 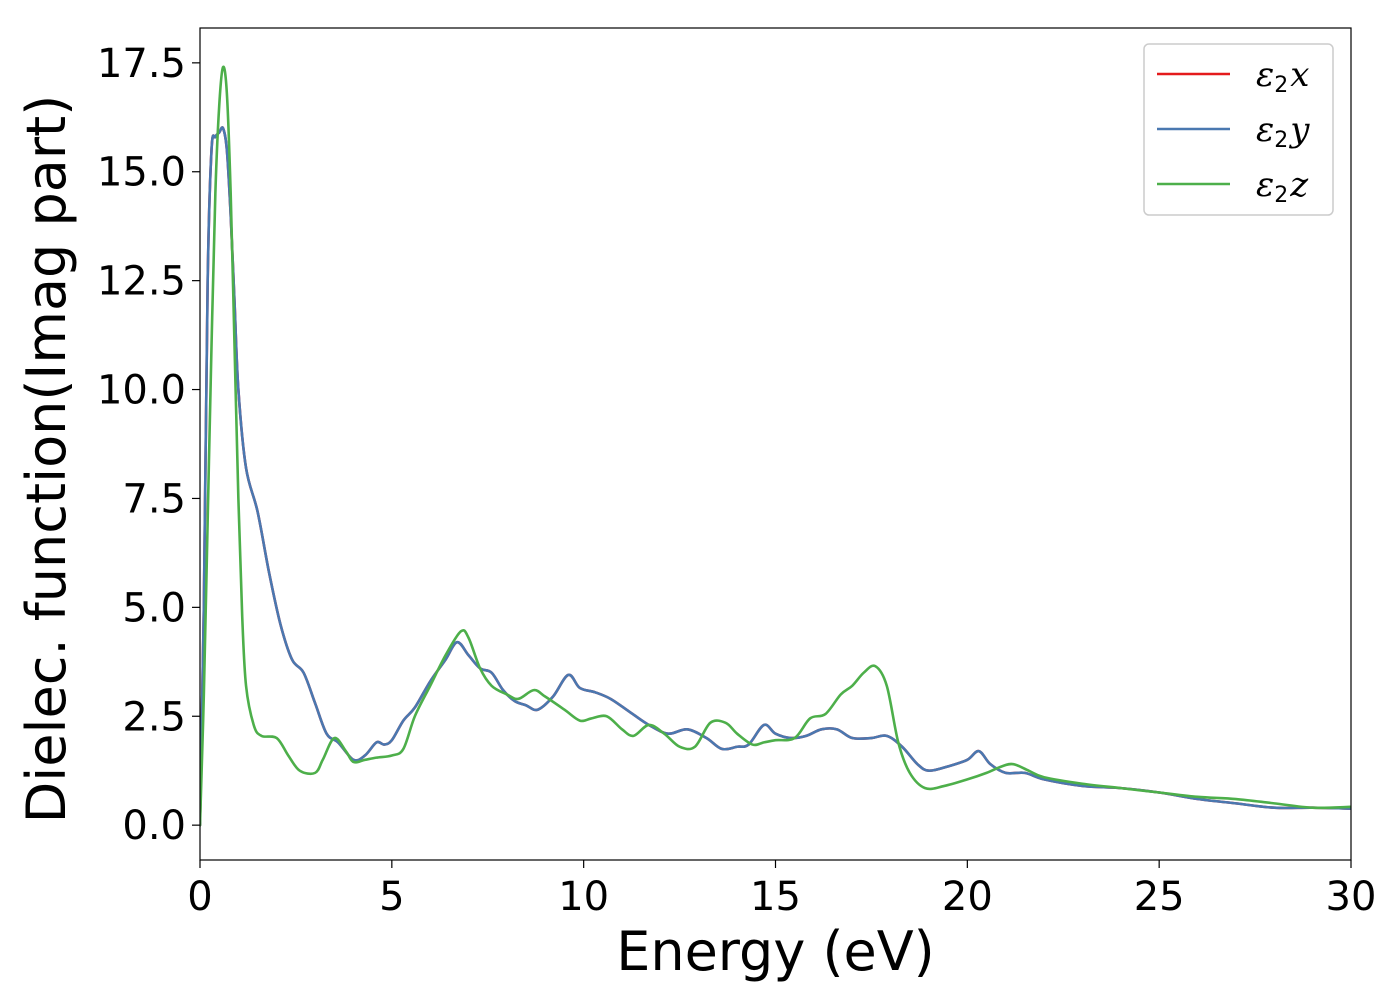 What do you see at coordinates (154, 717) in the screenshot?
I see `y-tick-label: 2.5` at bounding box center [154, 717].